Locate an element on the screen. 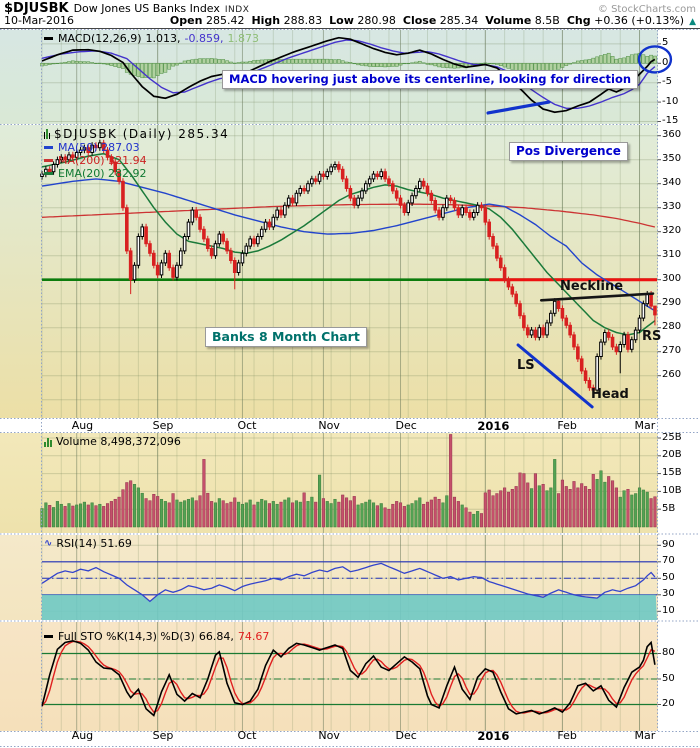 The height and width of the screenshot is (748, 700). exchange-label: INDX is located at coordinates (237, 10).